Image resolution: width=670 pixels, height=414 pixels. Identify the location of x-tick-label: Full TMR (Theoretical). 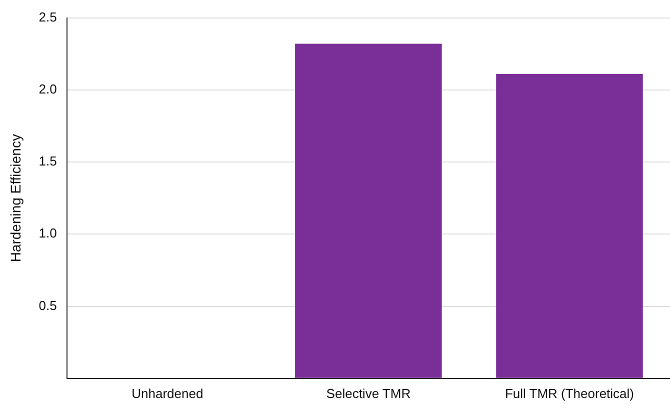
(569, 393).